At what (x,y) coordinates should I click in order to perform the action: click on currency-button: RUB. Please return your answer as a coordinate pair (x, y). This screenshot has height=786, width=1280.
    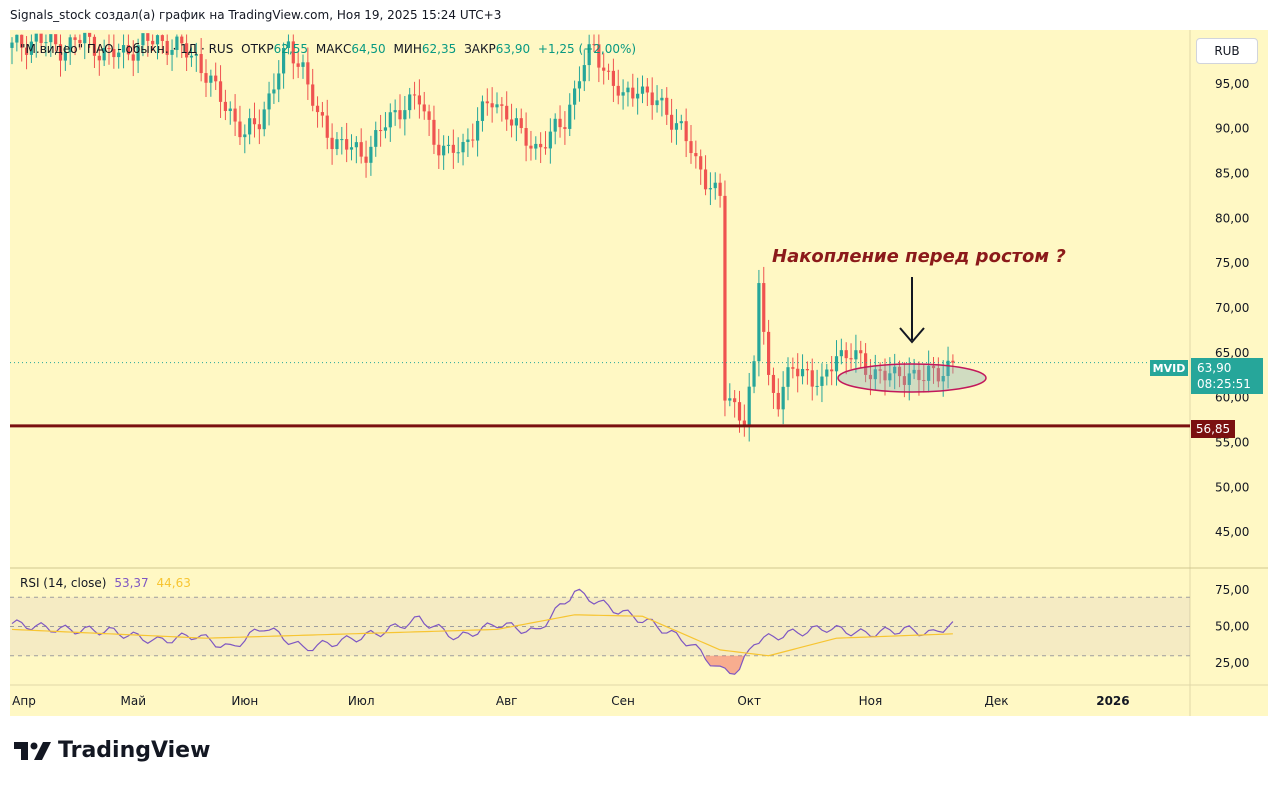
    Looking at the image, I should click on (1227, 51).